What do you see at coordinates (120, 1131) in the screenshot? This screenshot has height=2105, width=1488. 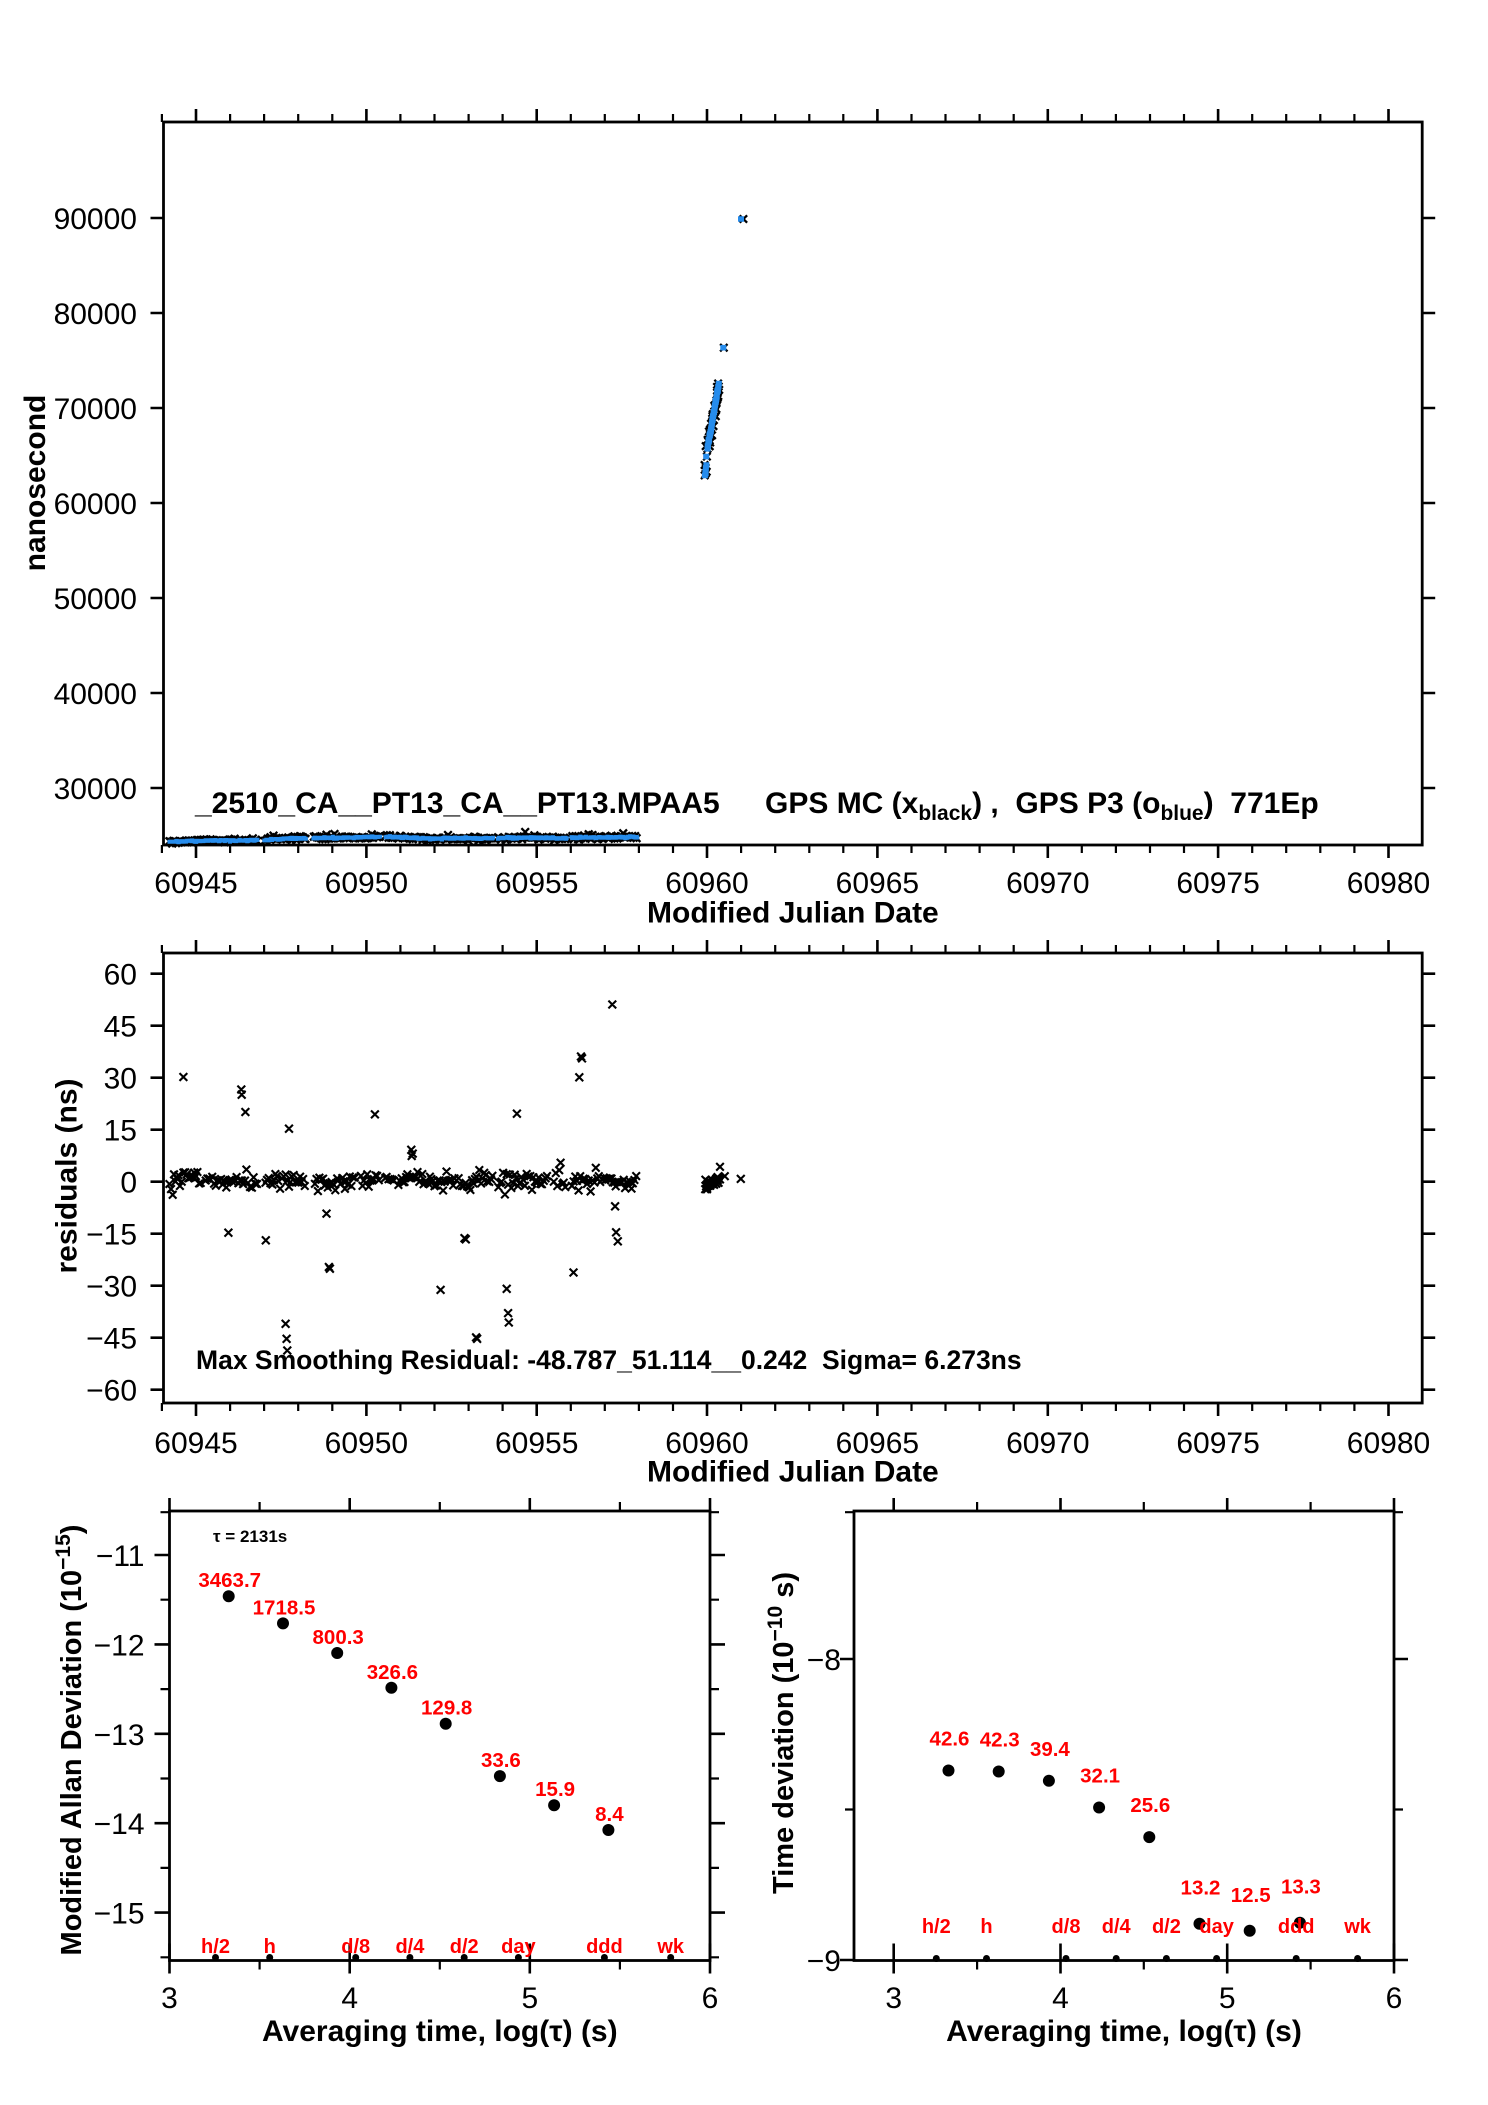 I see `svg-text: 15` at bounding box center [120, 1131].